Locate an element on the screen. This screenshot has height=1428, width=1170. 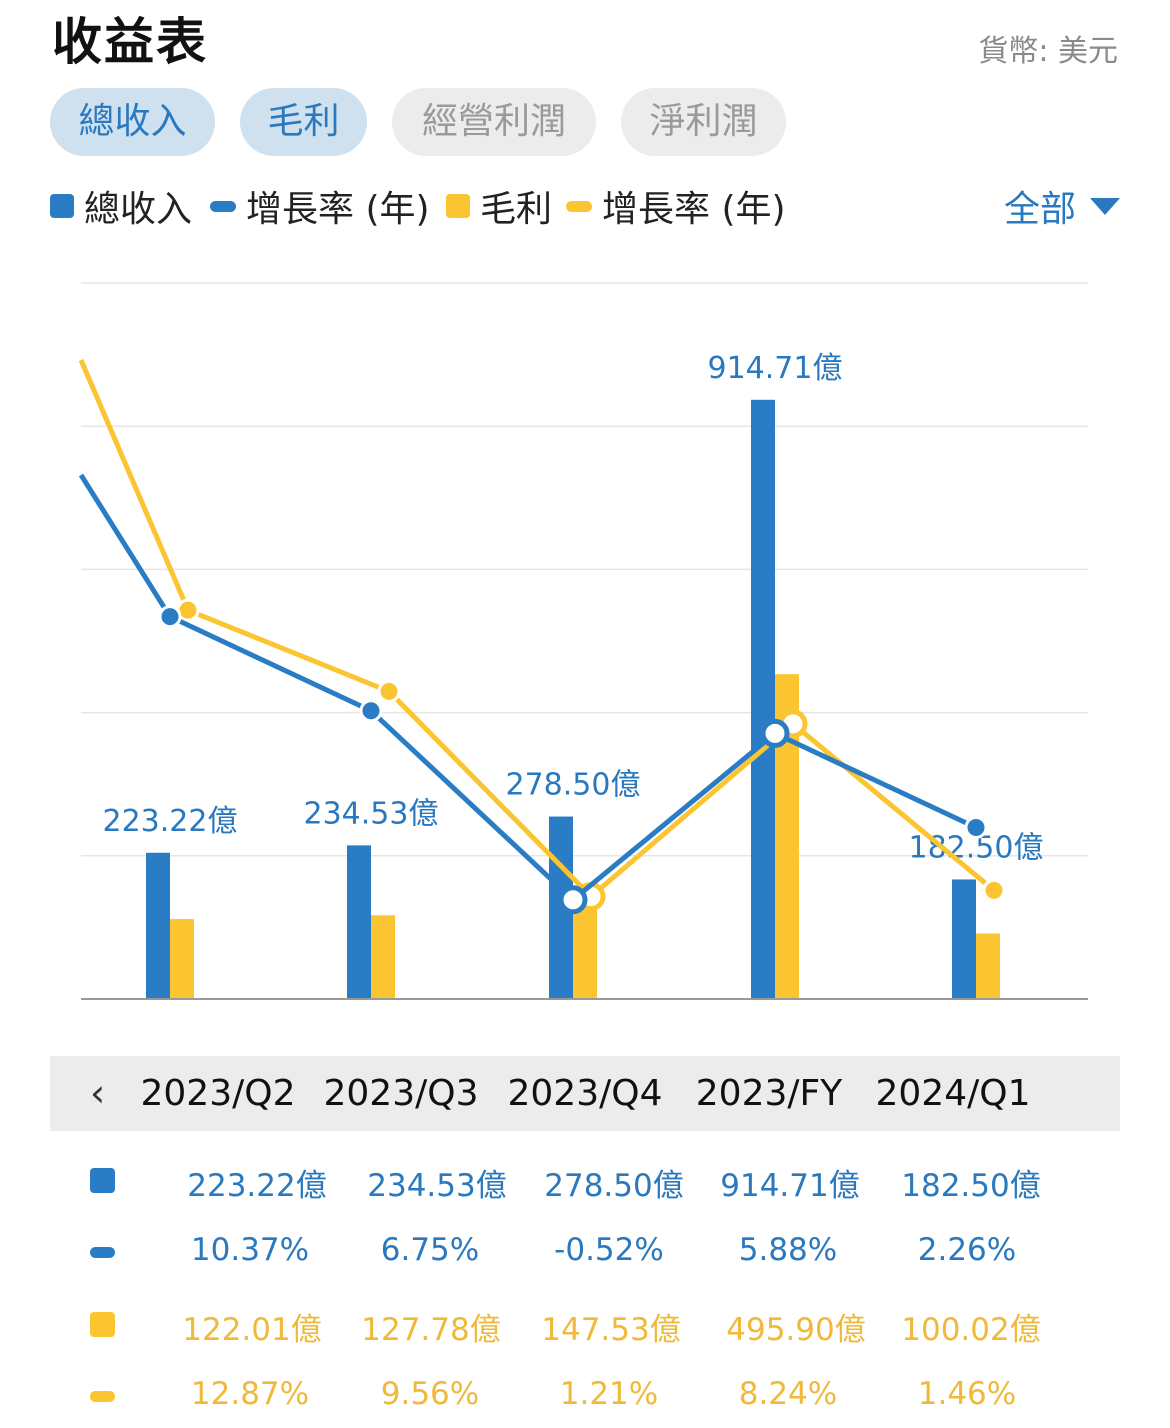
currency-label: 貨幣: 美元 is located at coordinates (1048, 51).